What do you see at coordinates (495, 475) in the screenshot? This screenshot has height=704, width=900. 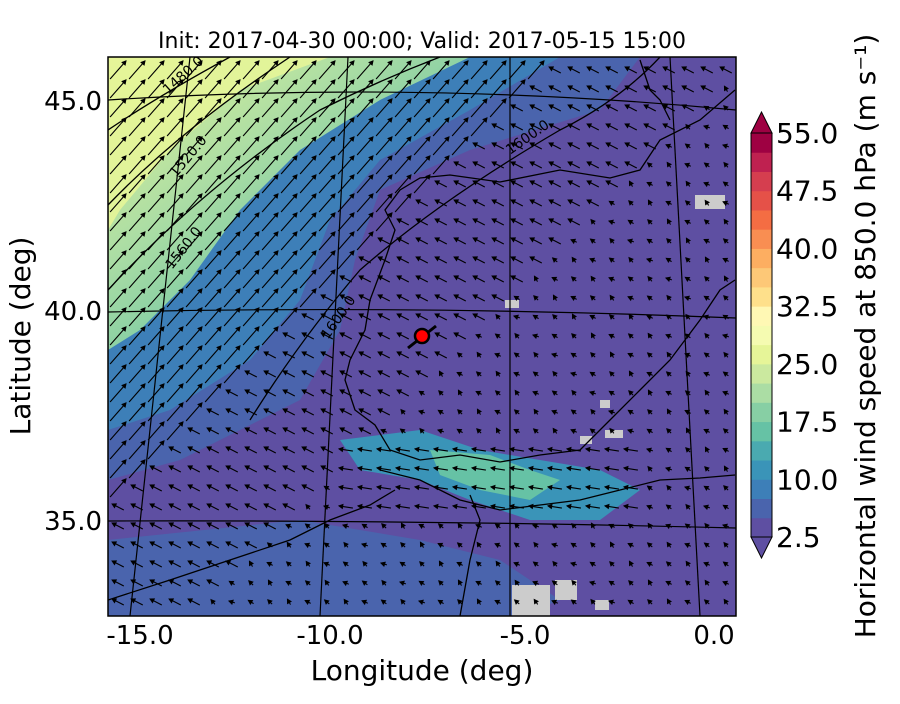 I see `speed-region-gibraltar-core` at bounding box center [495, 475].